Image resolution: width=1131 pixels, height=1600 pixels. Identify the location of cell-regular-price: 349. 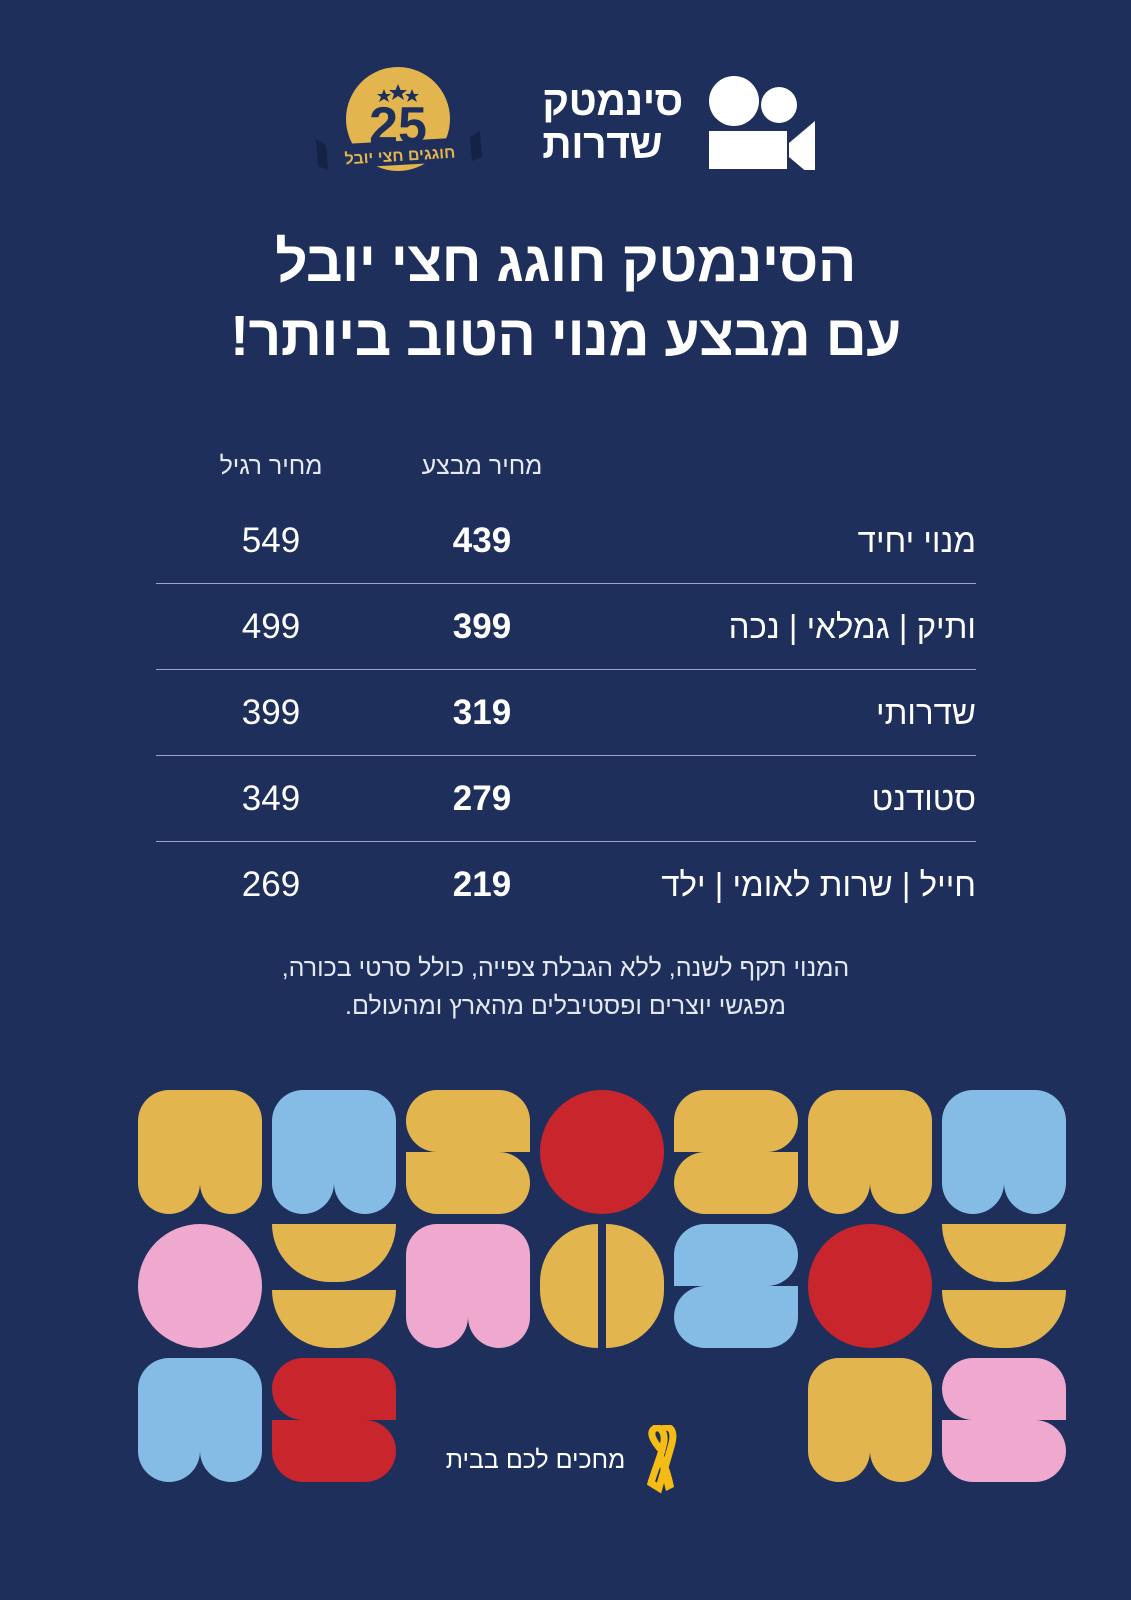
(271, 798).